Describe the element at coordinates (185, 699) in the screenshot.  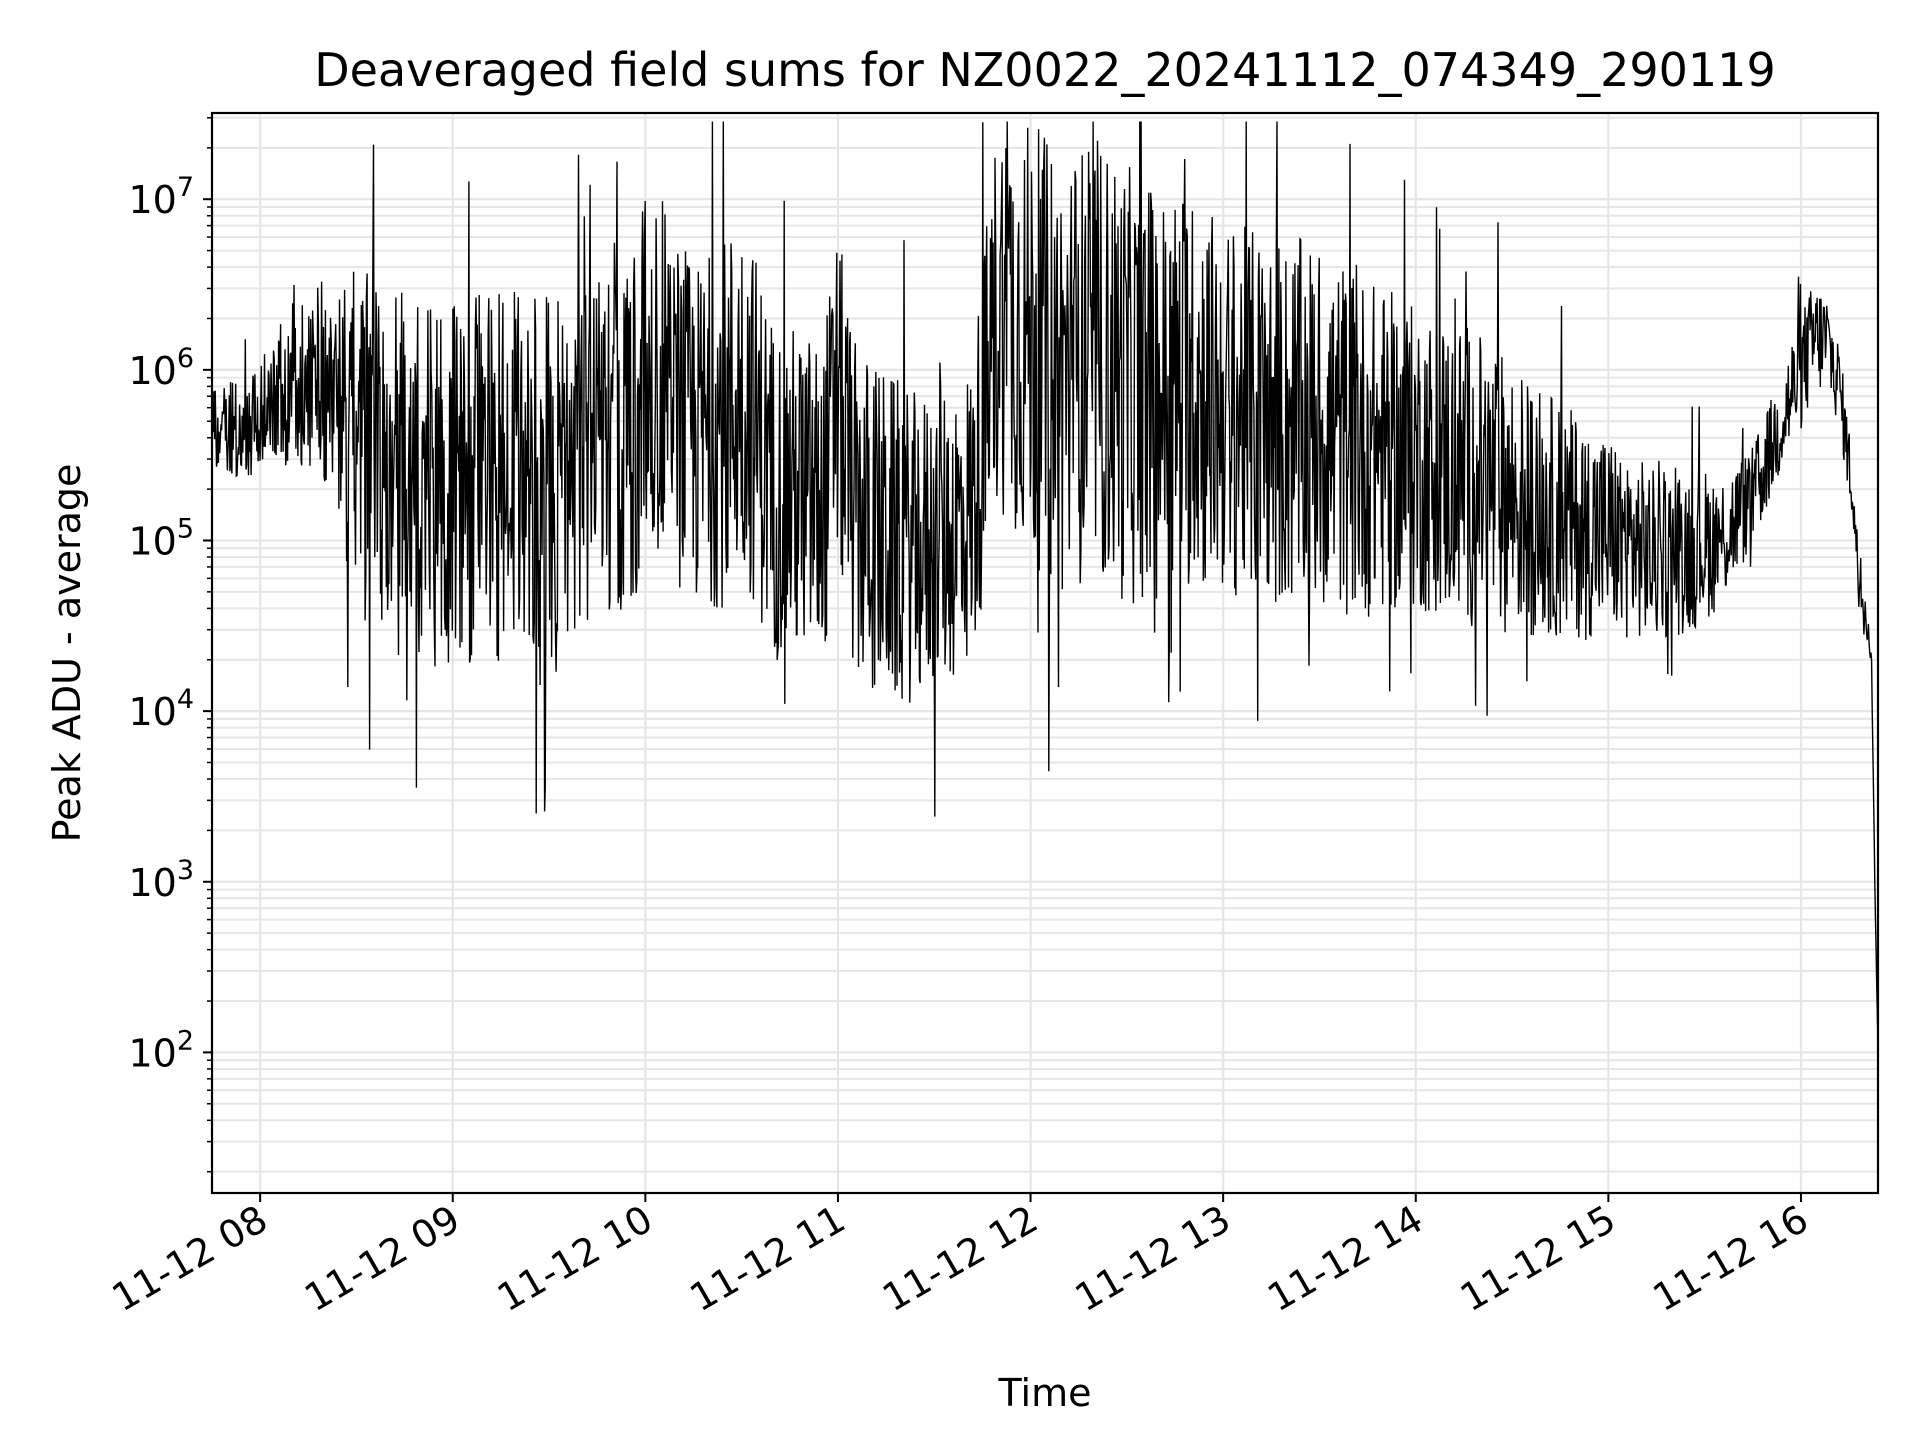
I see `y-tick-exponent: 4` at that location.